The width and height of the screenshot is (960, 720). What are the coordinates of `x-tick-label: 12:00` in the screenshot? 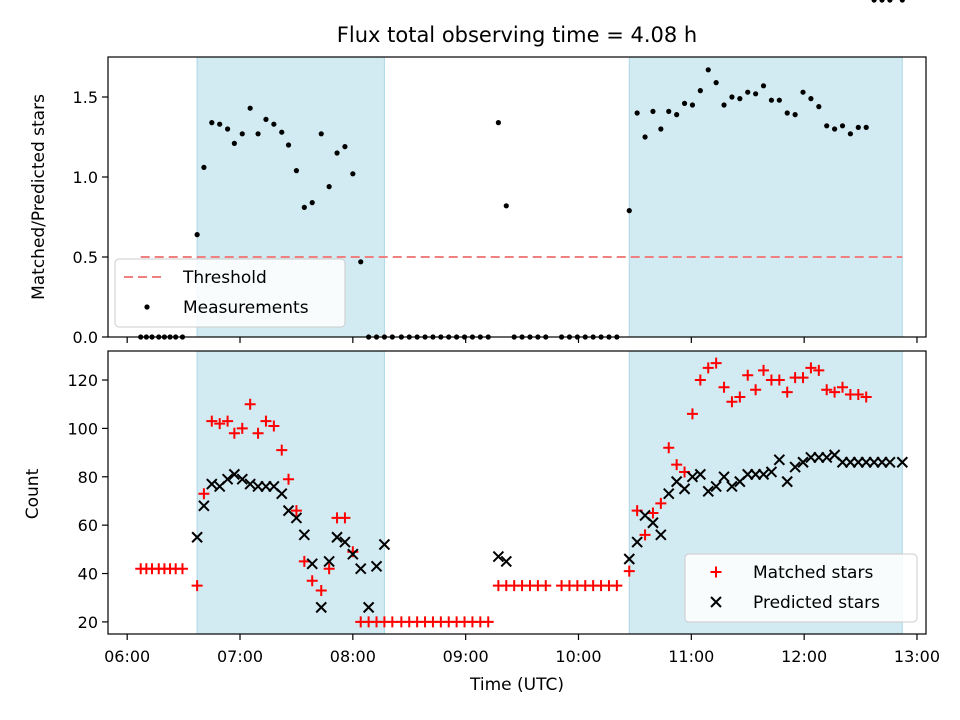 It's located at (804, 656).